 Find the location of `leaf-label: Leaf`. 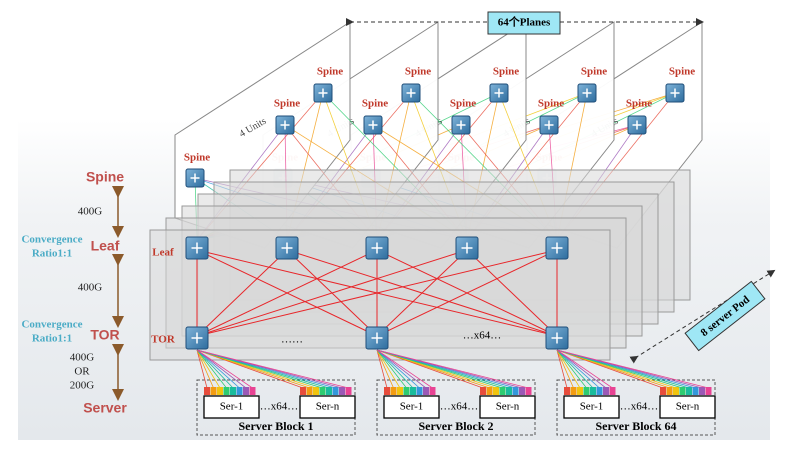

leaf-label: Leaf is located at coordinates (163, 253).